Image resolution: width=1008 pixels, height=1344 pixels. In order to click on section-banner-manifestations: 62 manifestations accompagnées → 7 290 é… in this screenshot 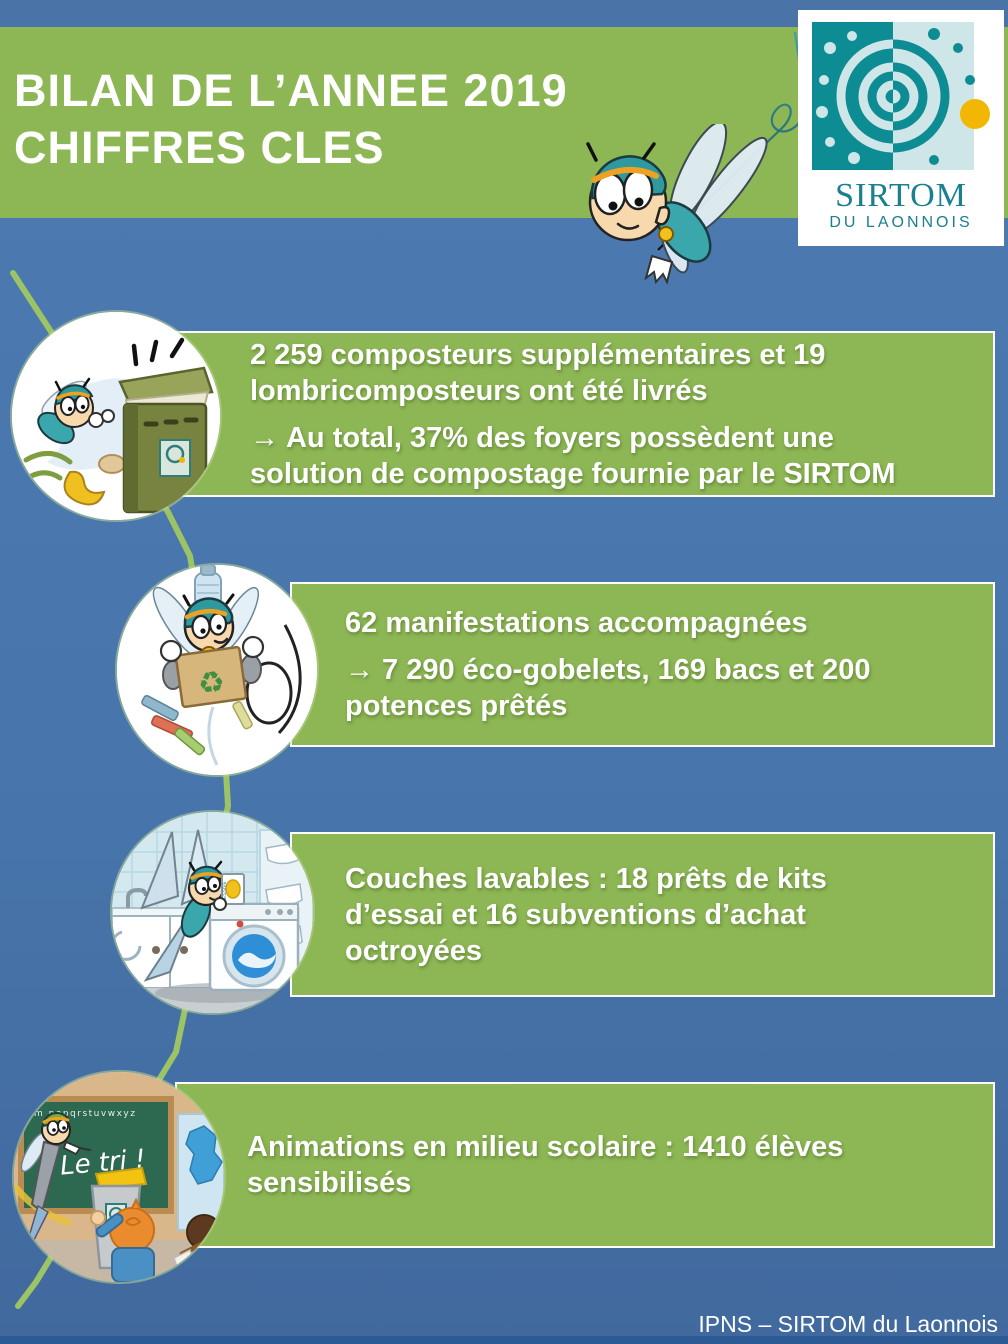, I will do `click(642, 664)`.